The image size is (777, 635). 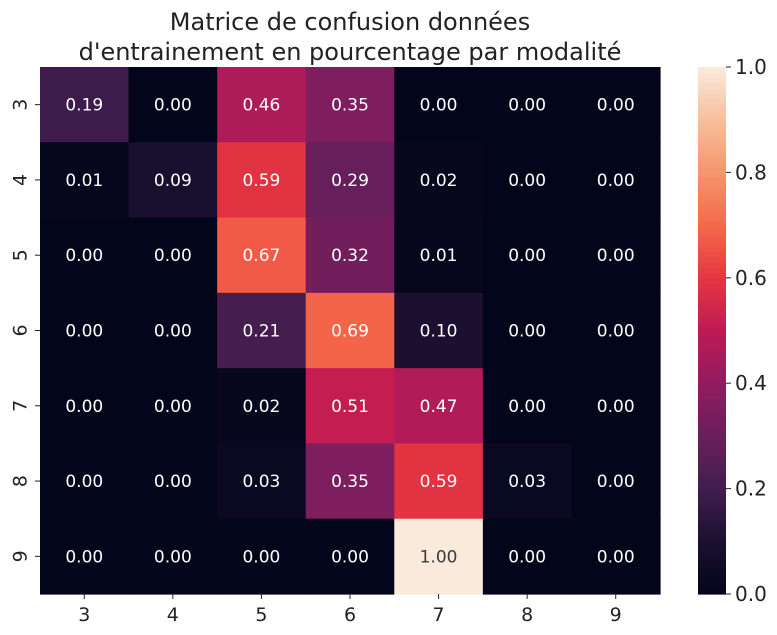 I want to click on y-tick-label: 9, so click(x=21, y=556).